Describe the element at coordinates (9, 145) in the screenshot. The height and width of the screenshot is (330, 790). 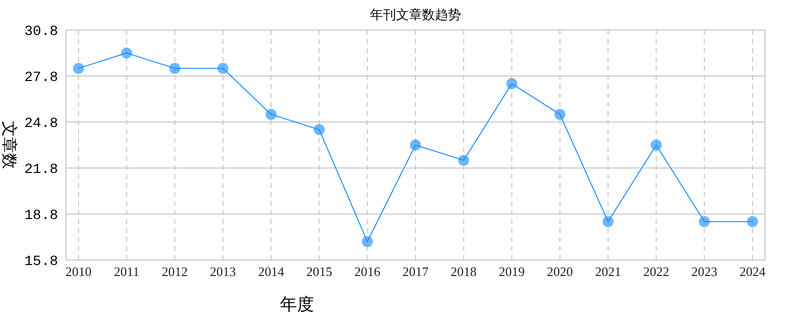
I see `y-axis-title: 文章数` at that location.